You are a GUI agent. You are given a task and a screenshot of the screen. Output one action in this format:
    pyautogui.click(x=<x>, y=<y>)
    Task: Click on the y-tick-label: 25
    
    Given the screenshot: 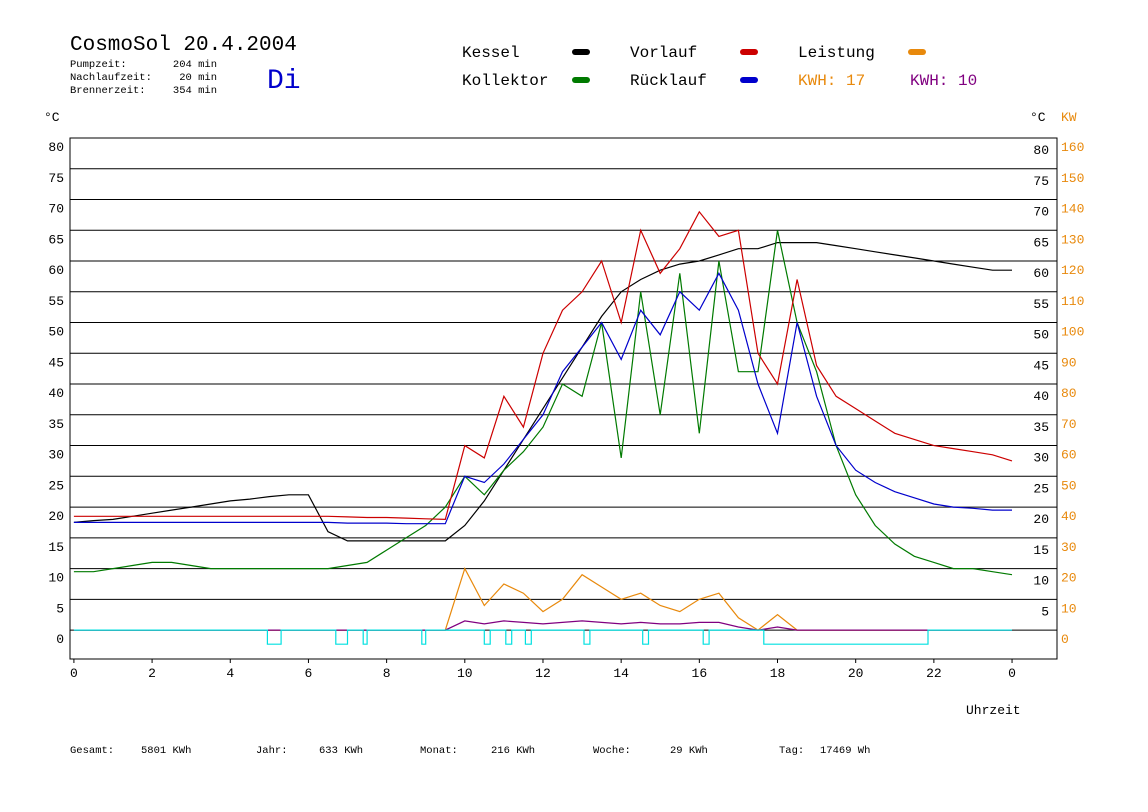 What is the action you would take?
    pyautogui.click(x=56, y=485)
    